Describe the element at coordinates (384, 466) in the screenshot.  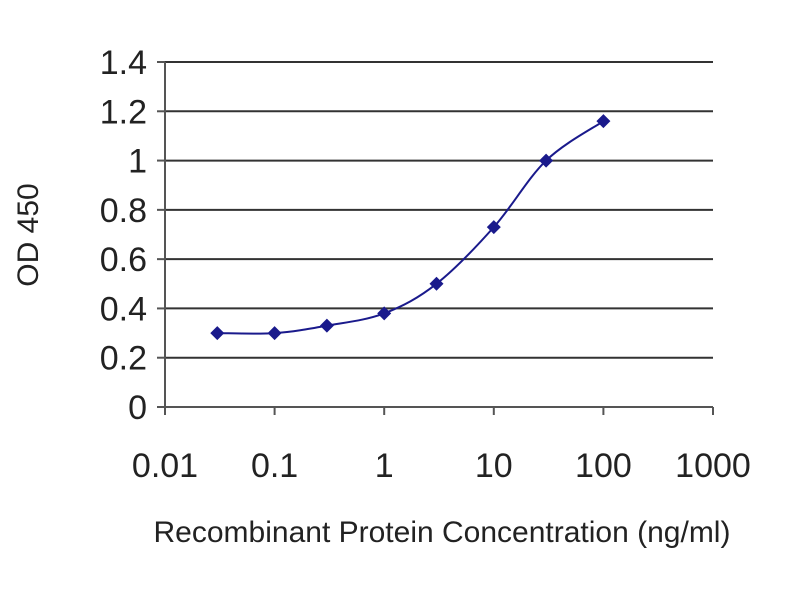
I see `x-tick-label: 1` at that location.